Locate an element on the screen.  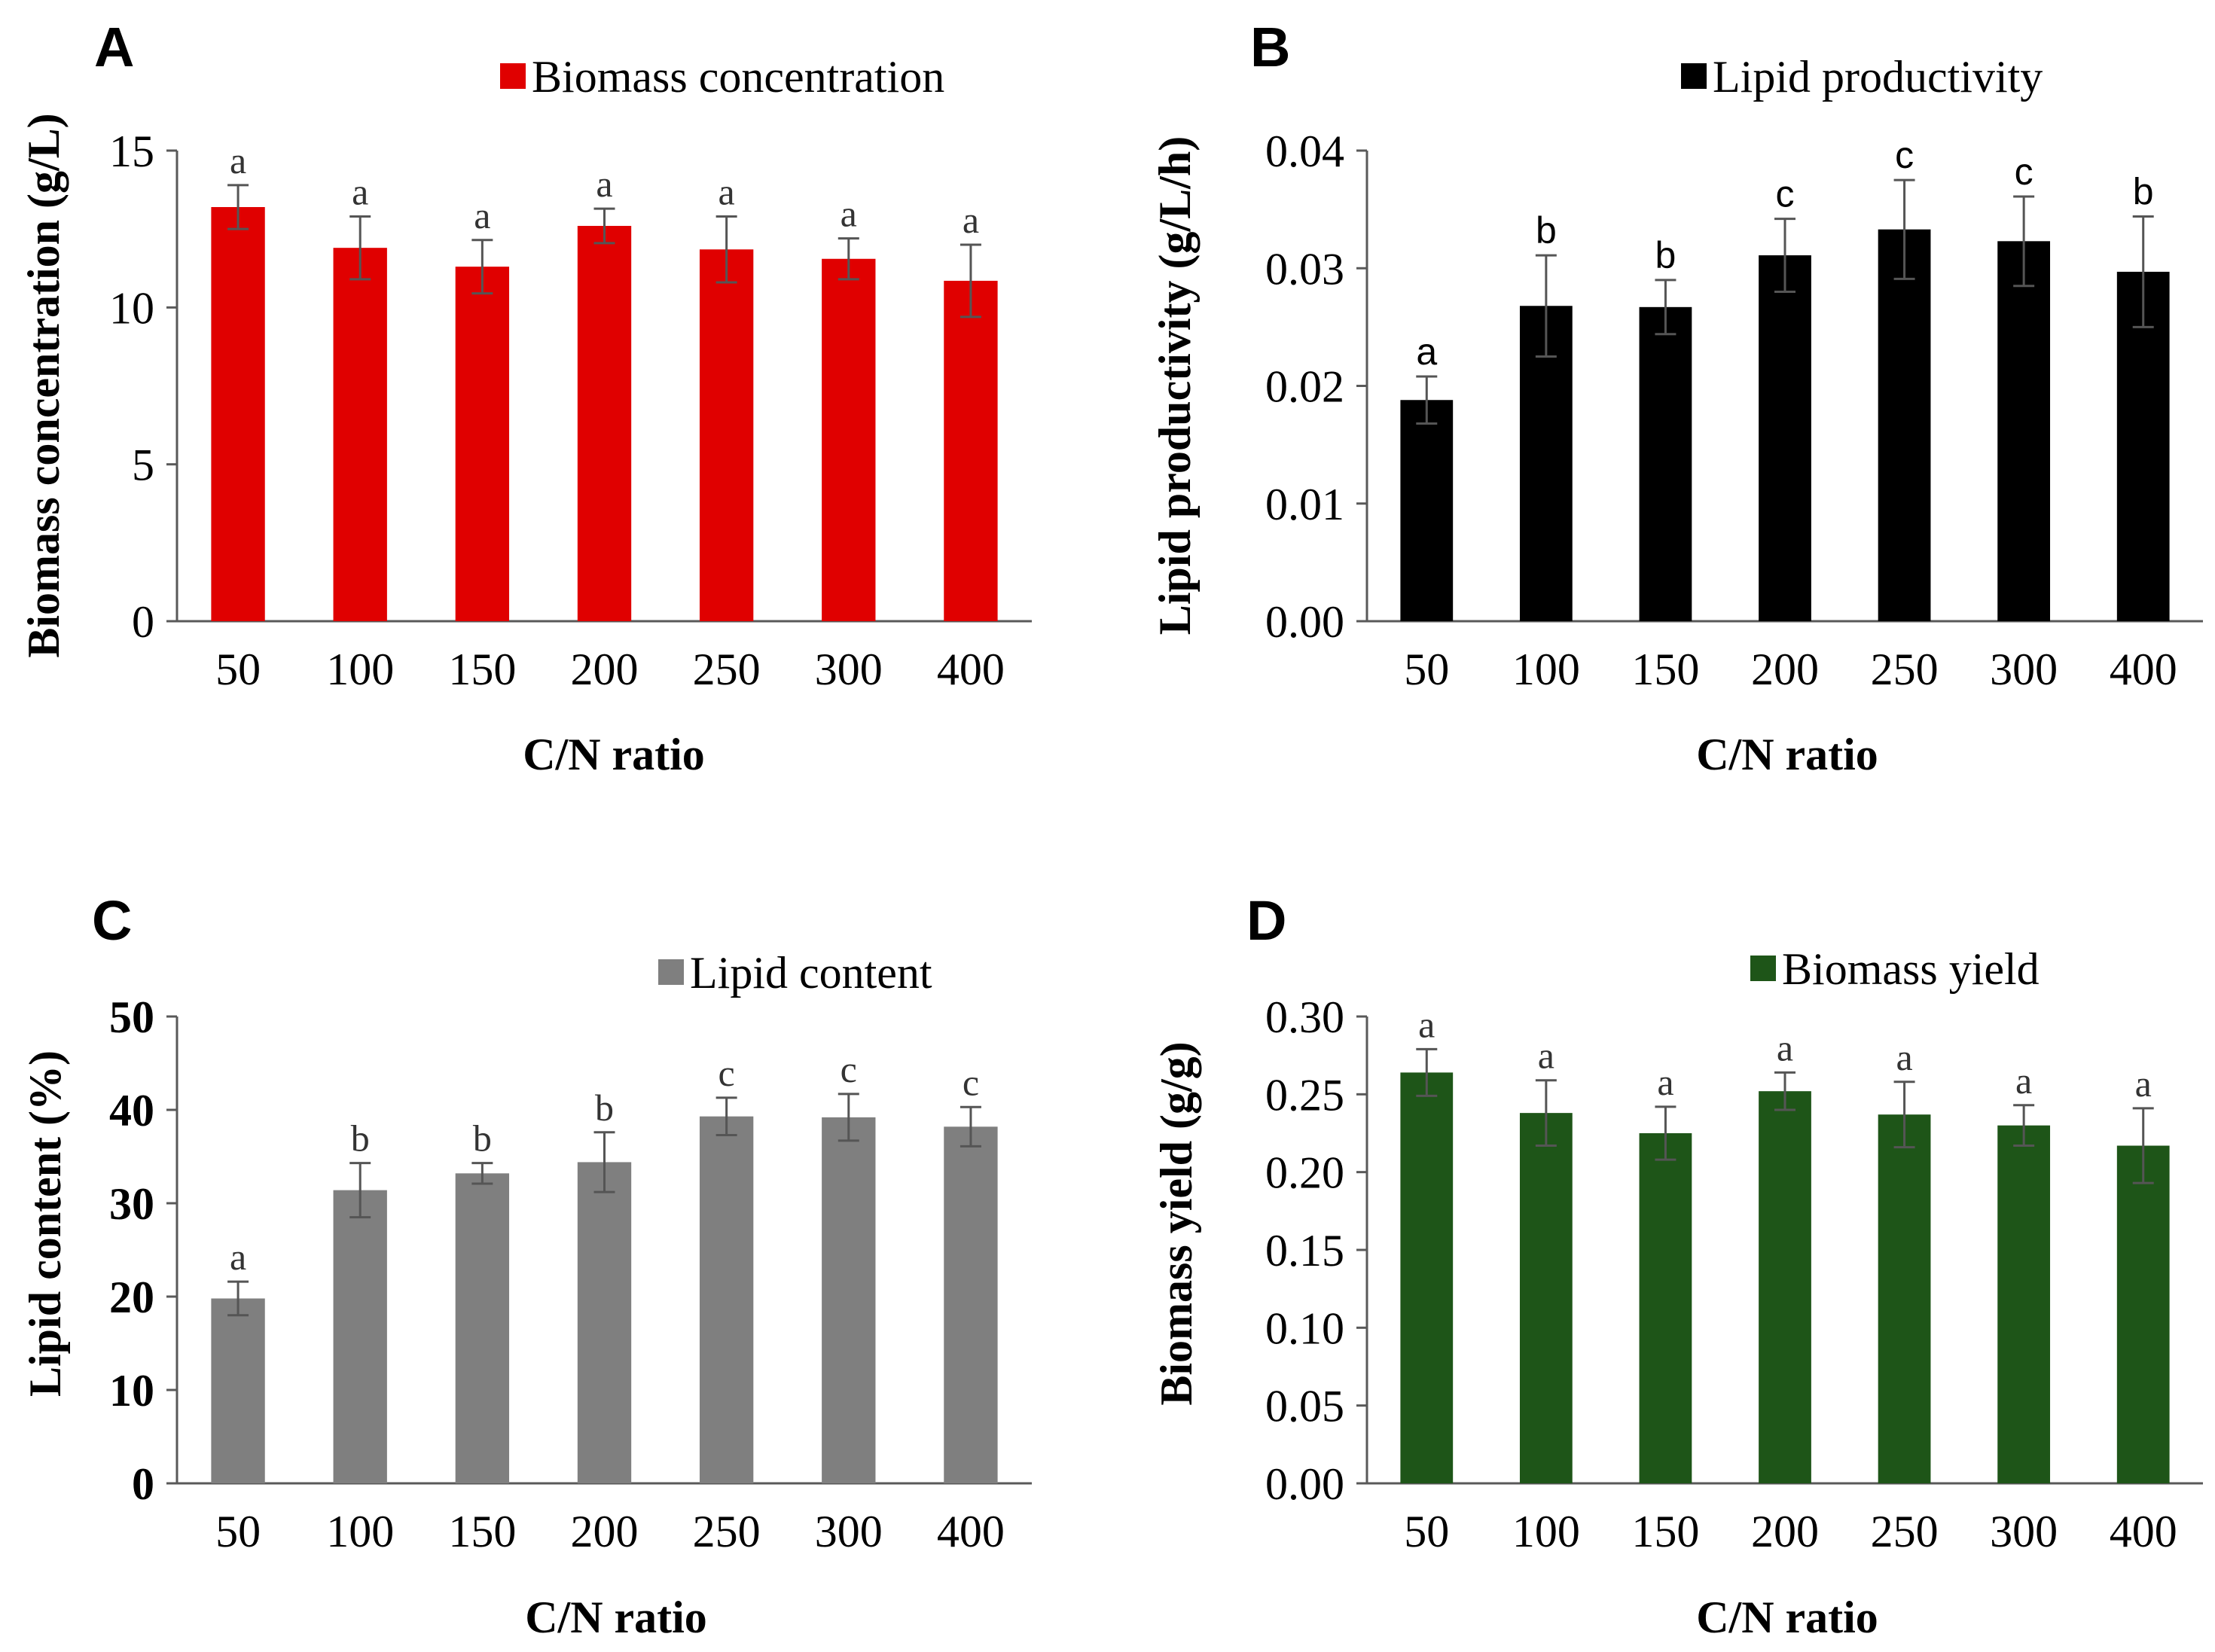
y-tick-label: 30 is located at coordinates (131, 1204).